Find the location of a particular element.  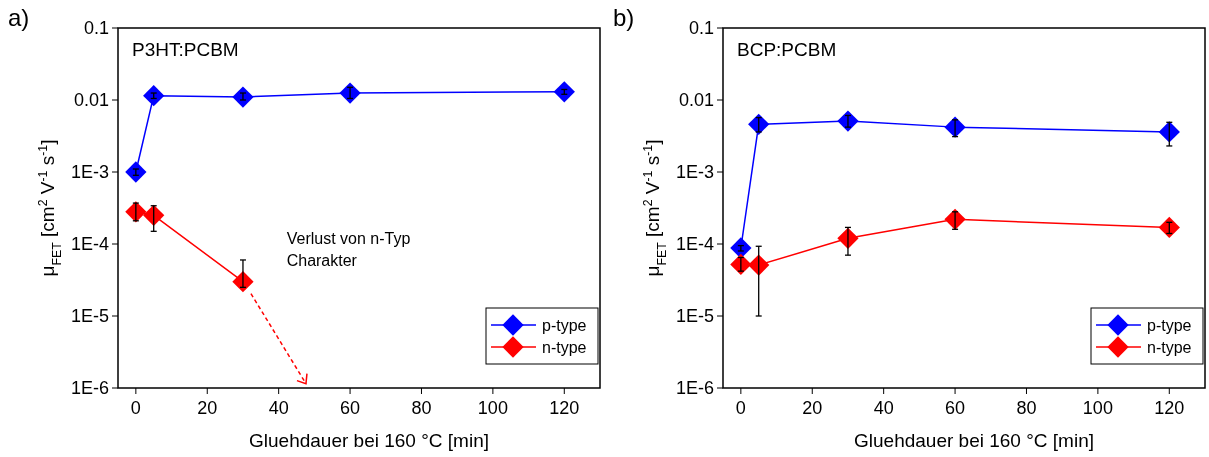

chart-title: a) is located at coordinates (19, 17).